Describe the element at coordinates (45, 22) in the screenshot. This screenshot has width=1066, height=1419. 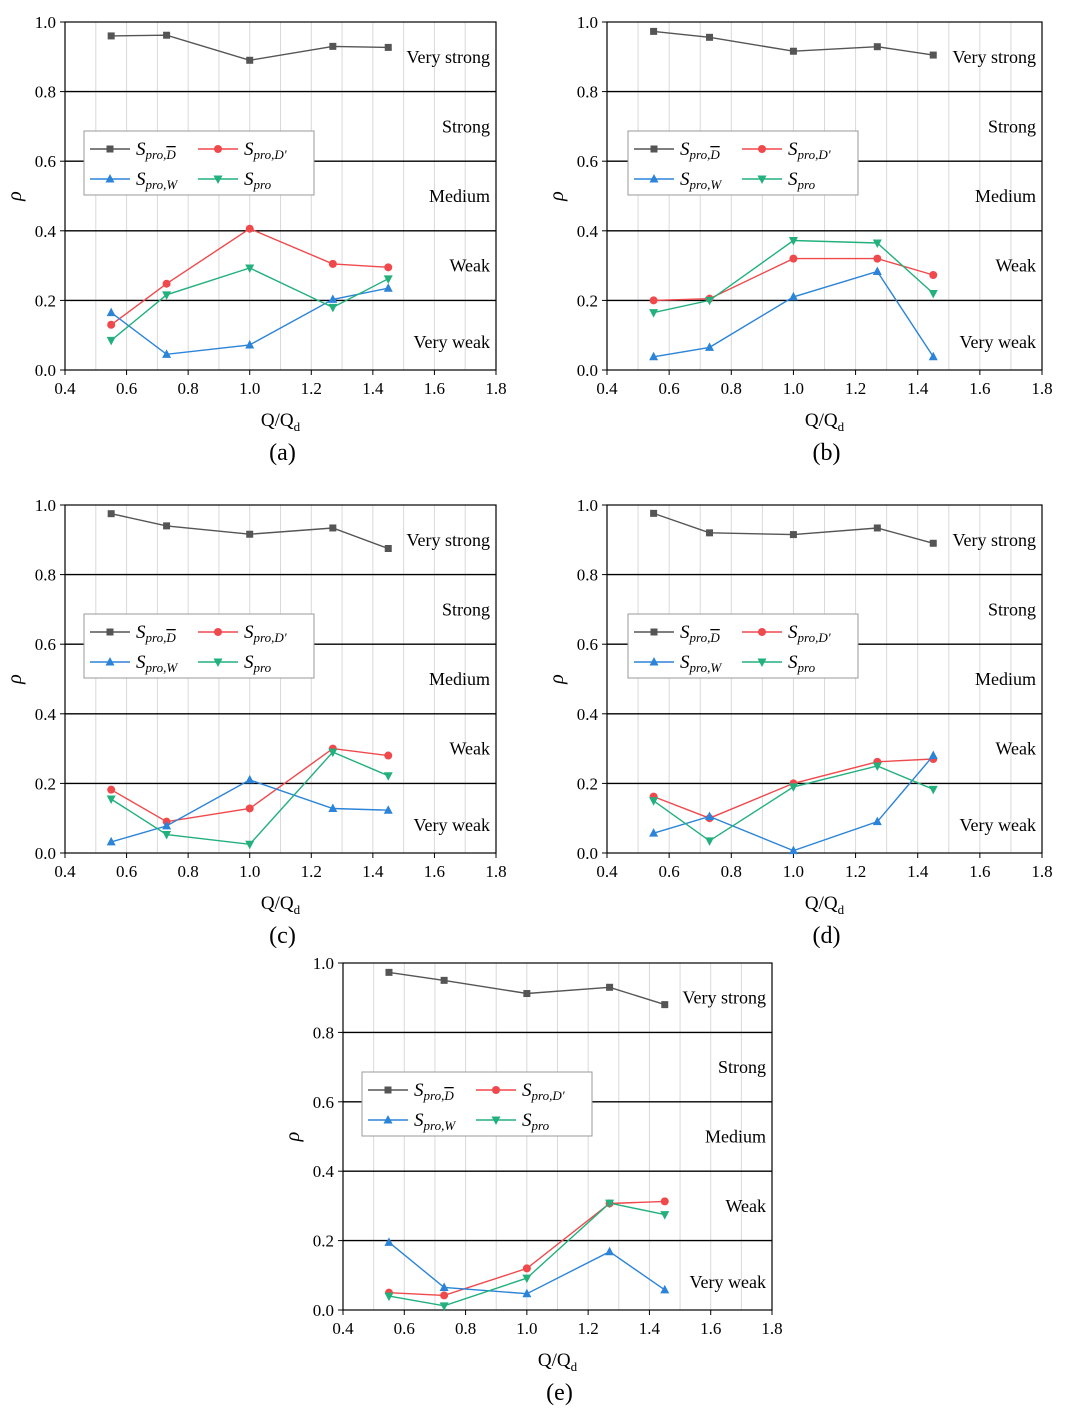
I see `y-tick-label: 1.0` at that location.